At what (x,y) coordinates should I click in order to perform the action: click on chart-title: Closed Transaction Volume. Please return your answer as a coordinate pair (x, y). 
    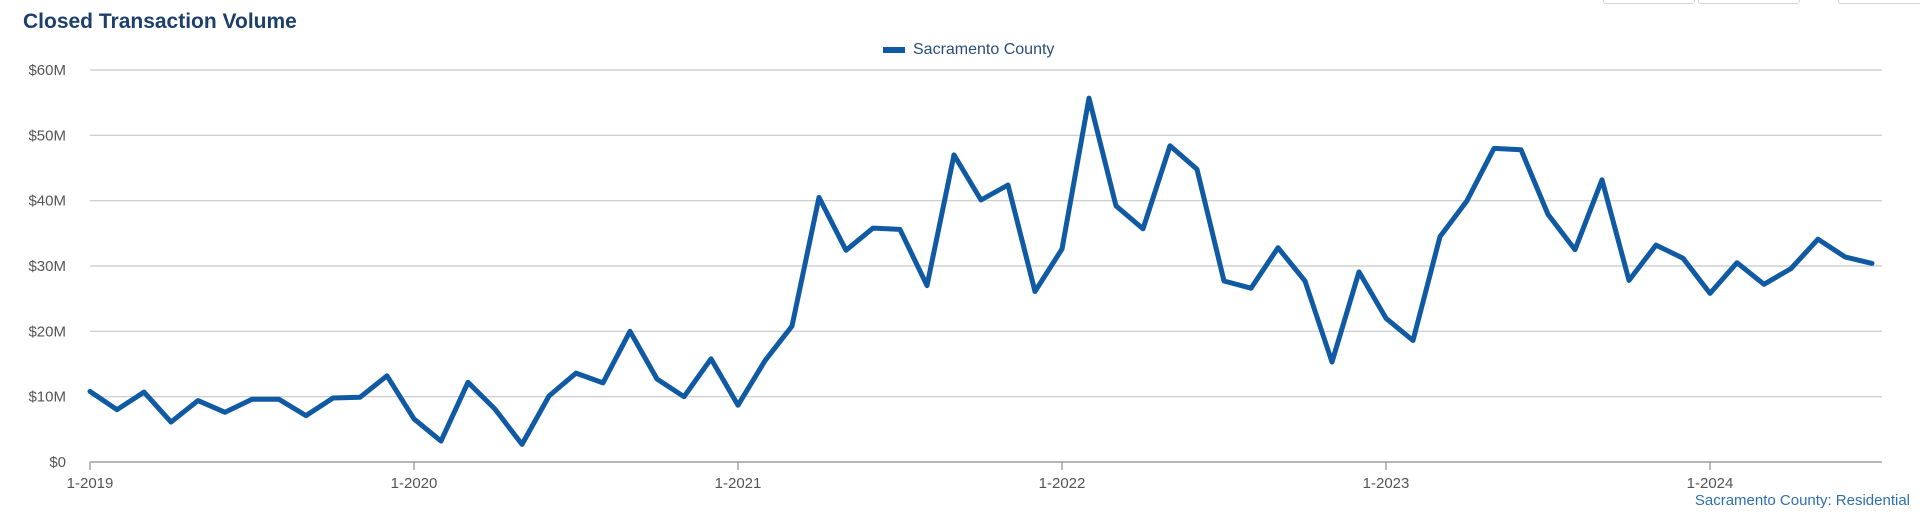
    Looking at the image, I should click on (160, 21).